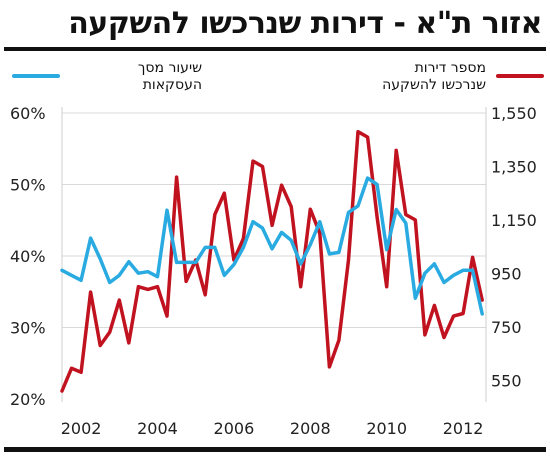 Image resolution: width=550 pixels, height=466 pixels. Describe the element at coordinates (275, 449) in the screenshot. I see `bottom-rule` at that location.